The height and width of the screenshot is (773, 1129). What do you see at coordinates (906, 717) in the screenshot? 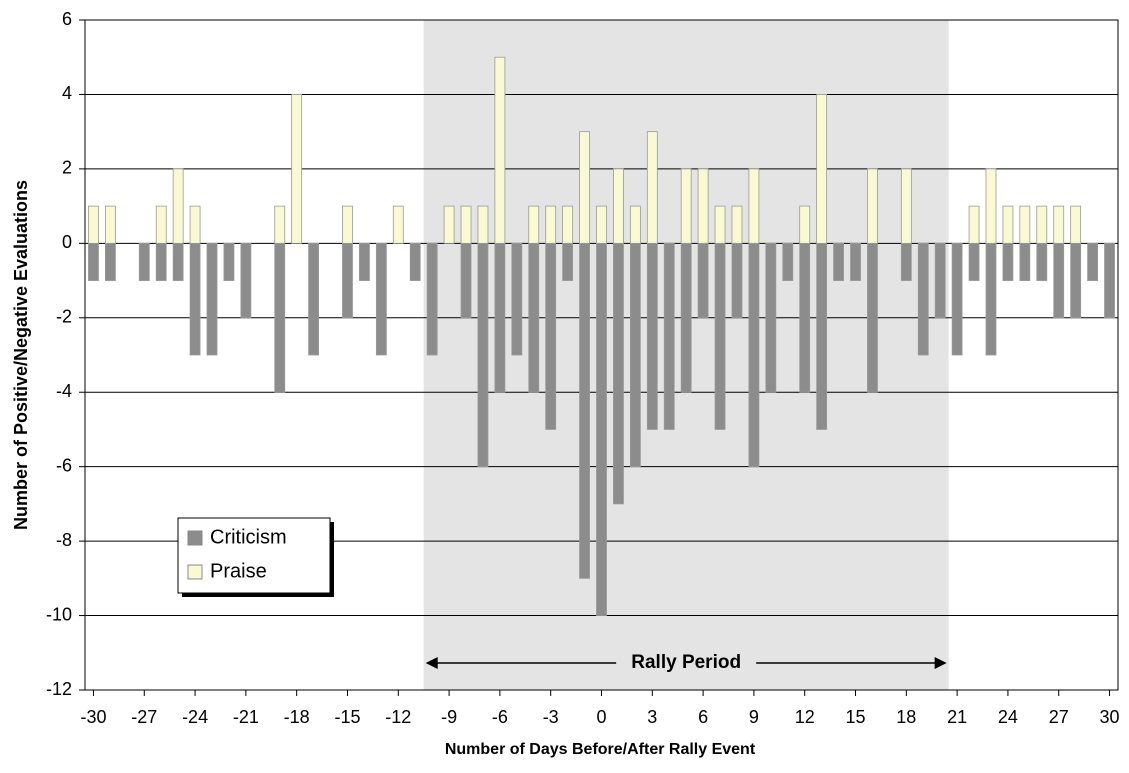
I see `x-tick-label: 18` at bounding box center [906, 717].